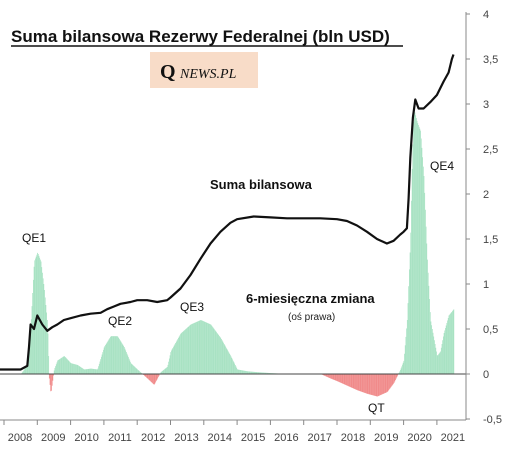 The width and height of the screenshot is (512, 453). Describe the element at coordinates (208, 74) in the screenshot. I see `logo-text: NEWS.PL` at that location.